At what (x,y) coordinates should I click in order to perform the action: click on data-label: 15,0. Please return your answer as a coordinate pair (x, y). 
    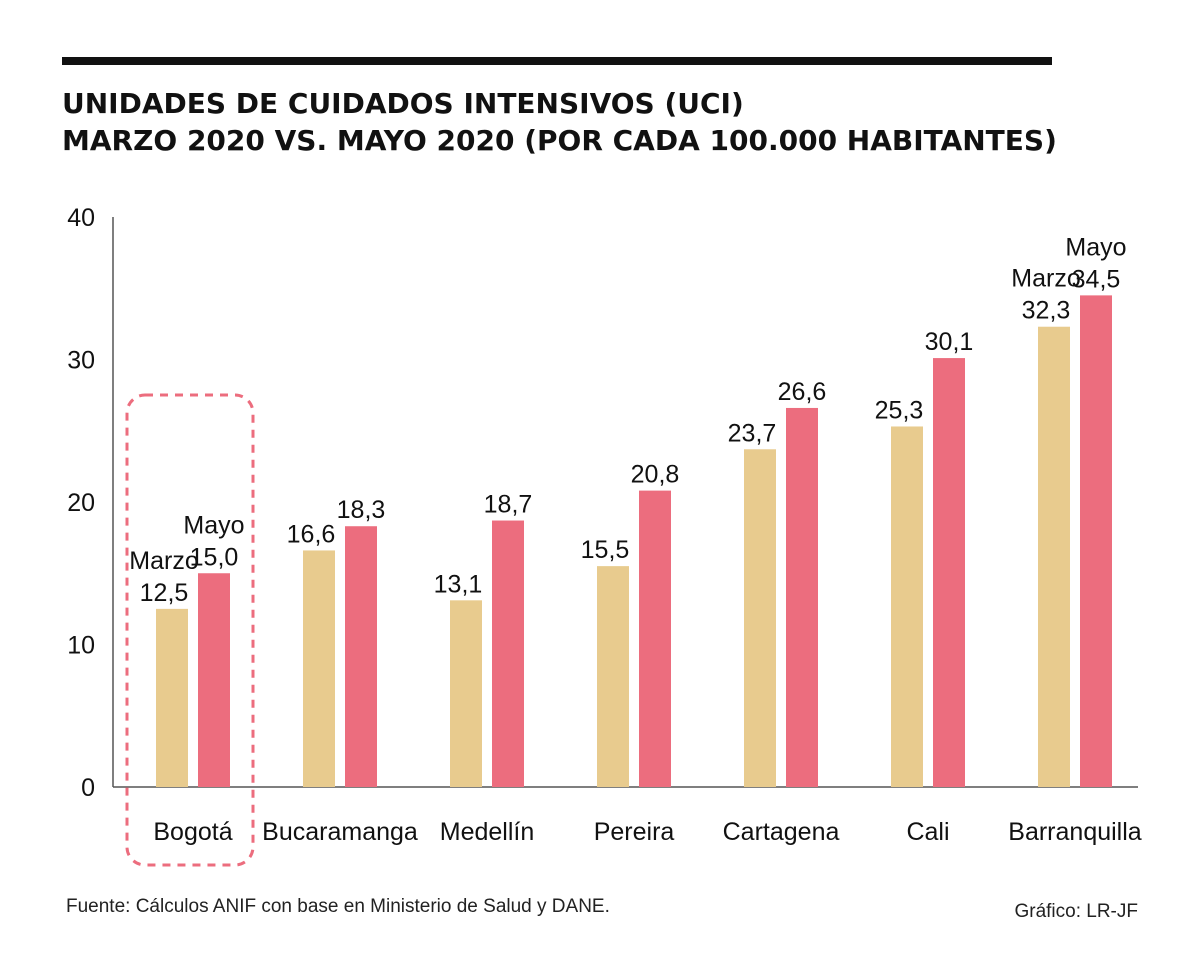
    Looking at the image, I should click on (214, 557).